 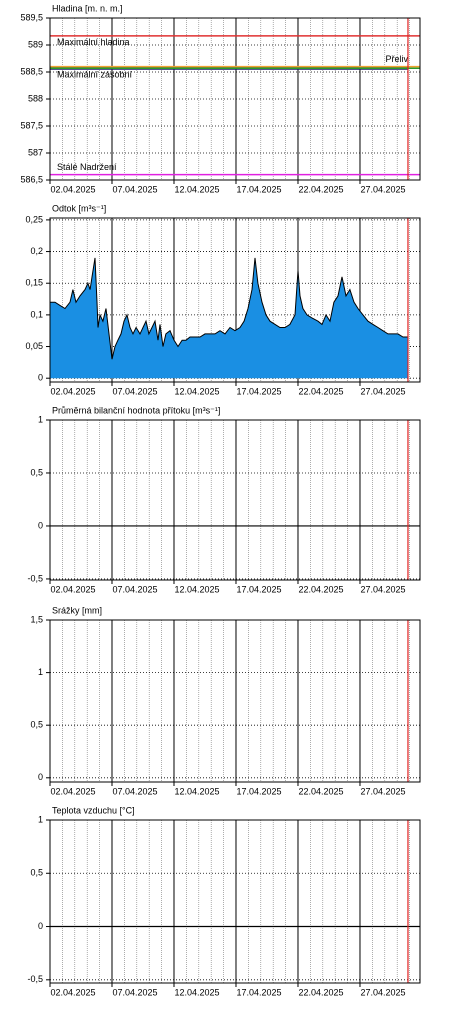 What do you see at coordinates (31, 179) in the screenshot?
I see `y-tick-label: 586,5` at bounding box center [31, 179].